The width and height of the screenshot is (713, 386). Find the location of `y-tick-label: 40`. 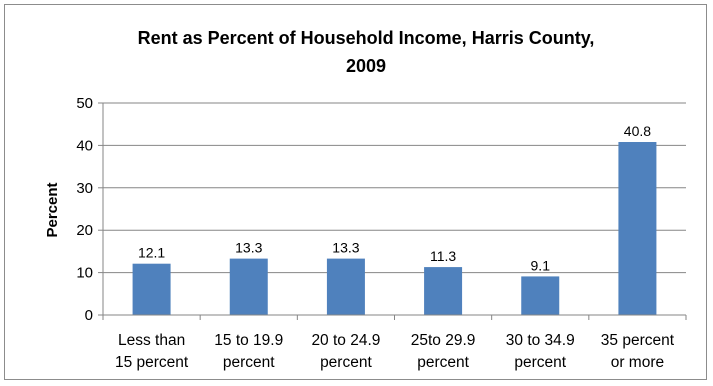

y-tick-label: 40 is located at coordinates (84, 145).